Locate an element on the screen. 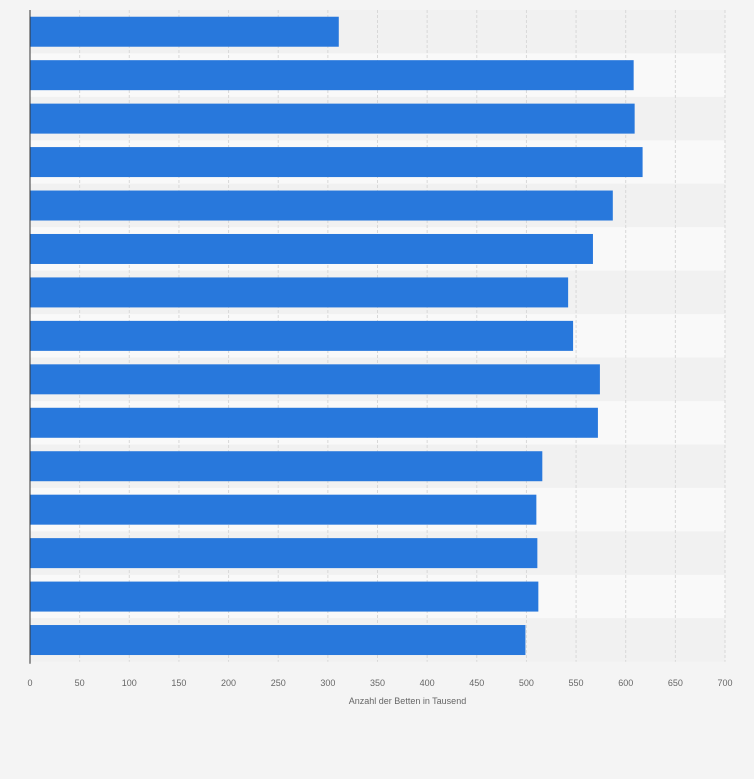 This screenshot has width=754, height=779. x-tick-label: 50 is located at coordinates (80, 683).